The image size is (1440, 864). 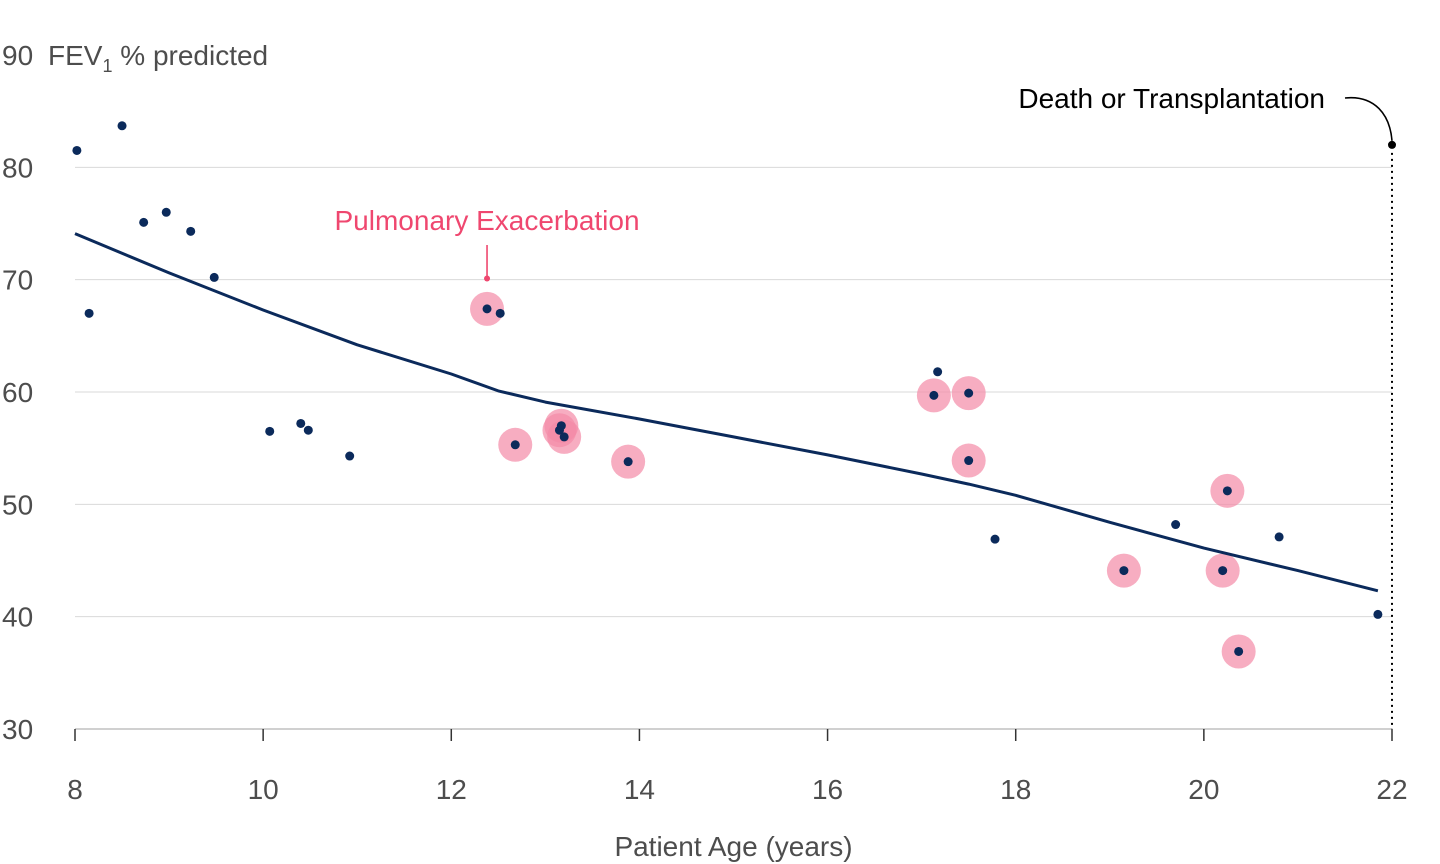 What do you see at coordinates (487, 243) in the screenshot?
I see `pulmonary-exacerbation-annotation: Pulmonary Exacerbation` at bounding box center [487, 243].